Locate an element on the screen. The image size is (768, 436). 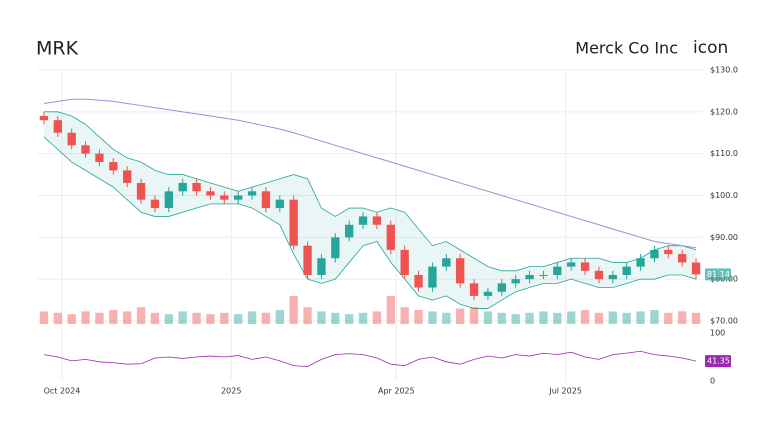
price-label: 81.14 is located at coordinates (718, 274).